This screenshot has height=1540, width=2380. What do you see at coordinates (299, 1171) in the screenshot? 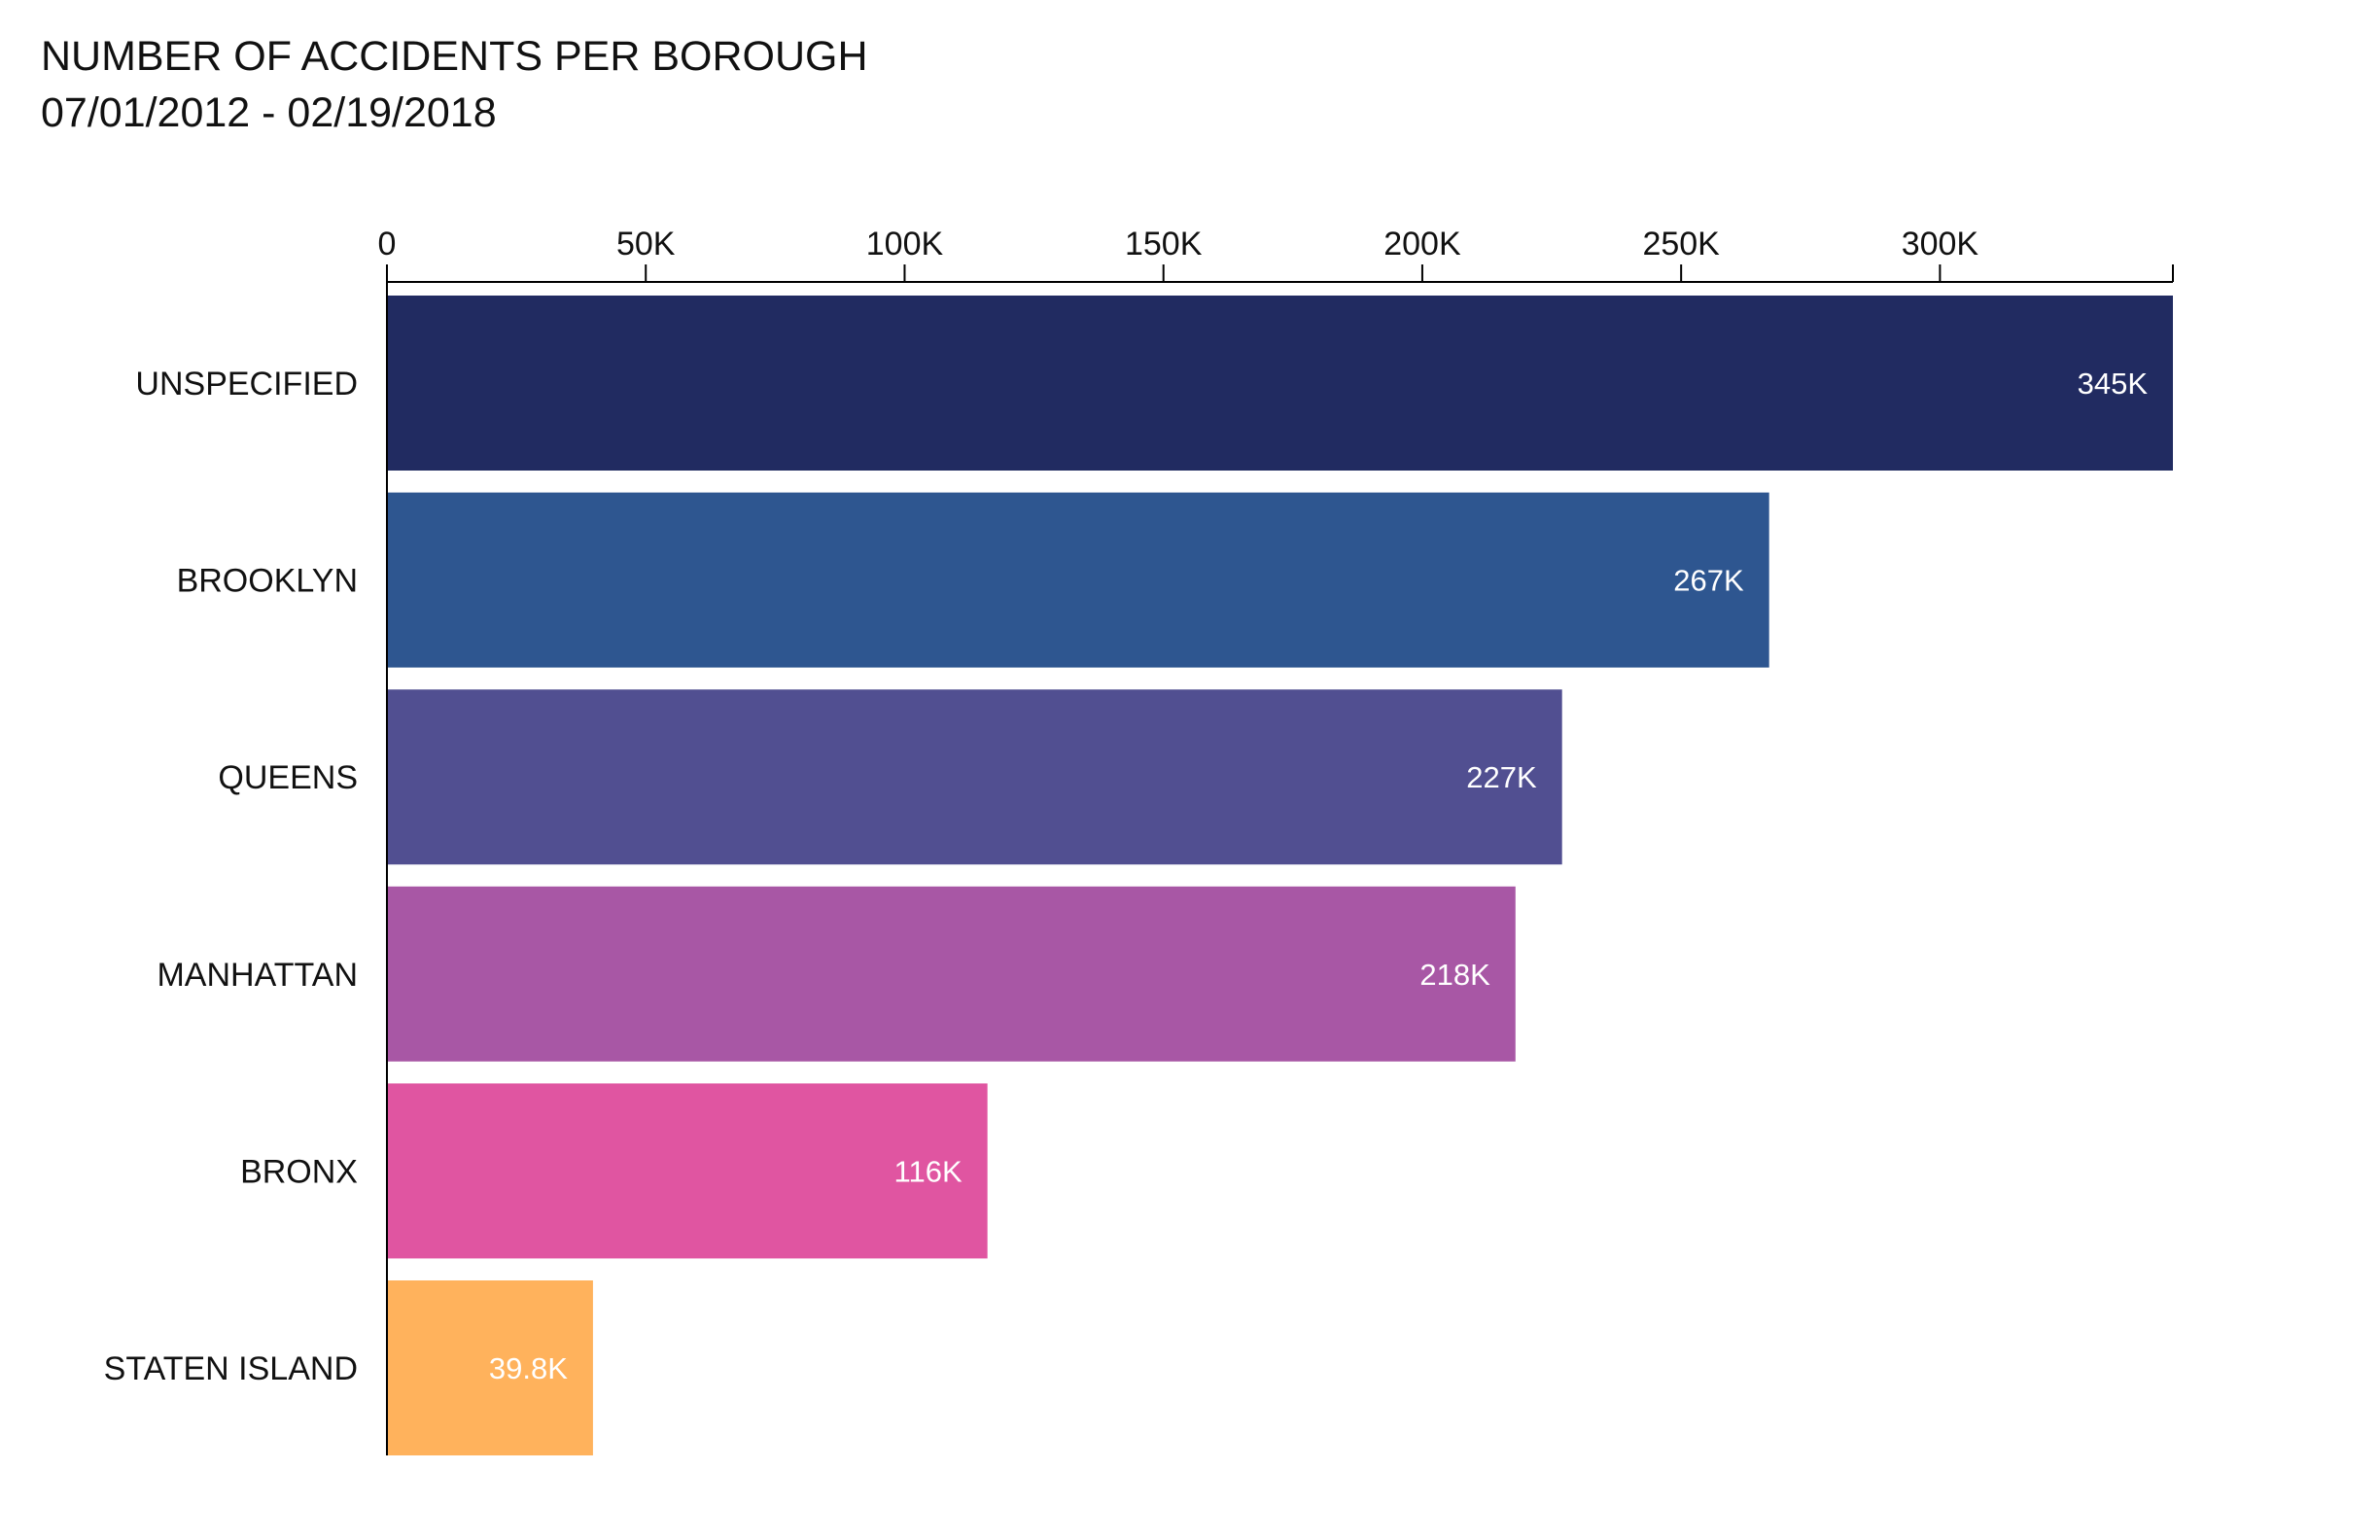
I see `category-label: BRONX` at bounding box center [299, 1171].